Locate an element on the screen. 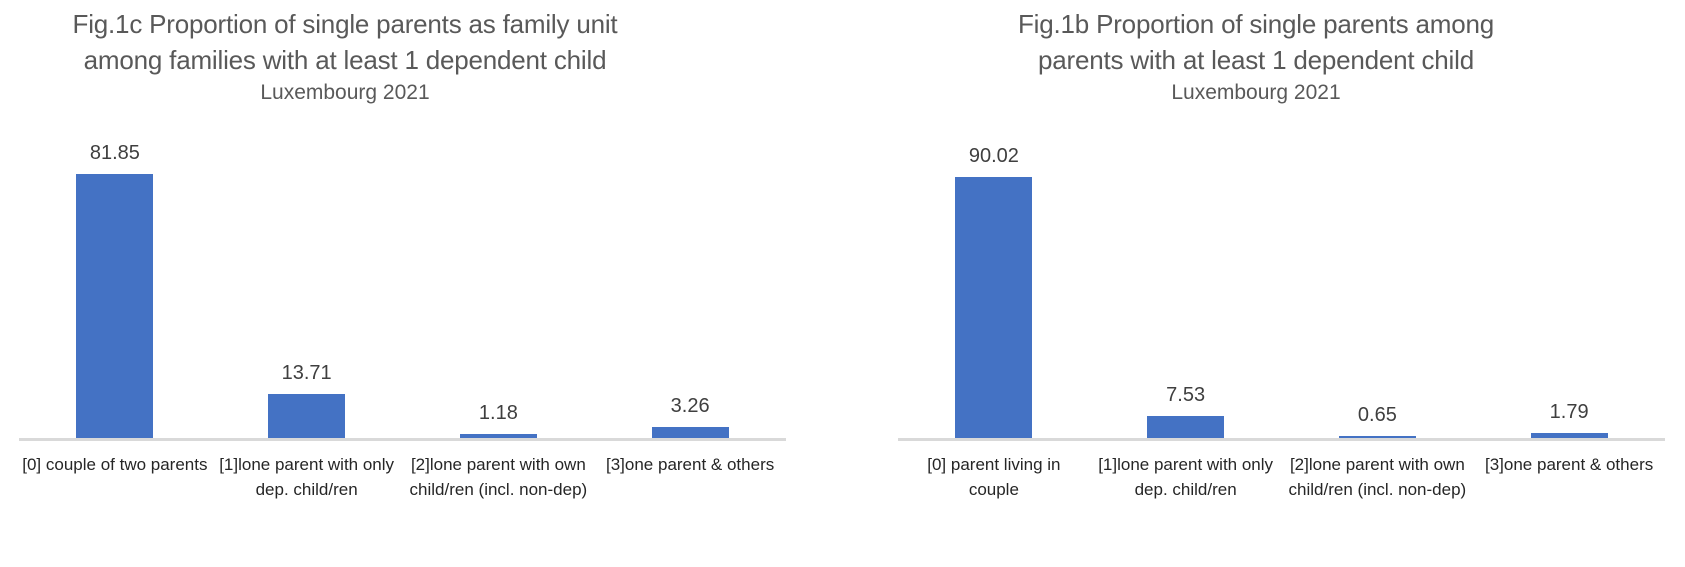 The height and width of the screenshot is (567, 1685). value-label-category-3: 3.26 is located at coordinates (690, 406).